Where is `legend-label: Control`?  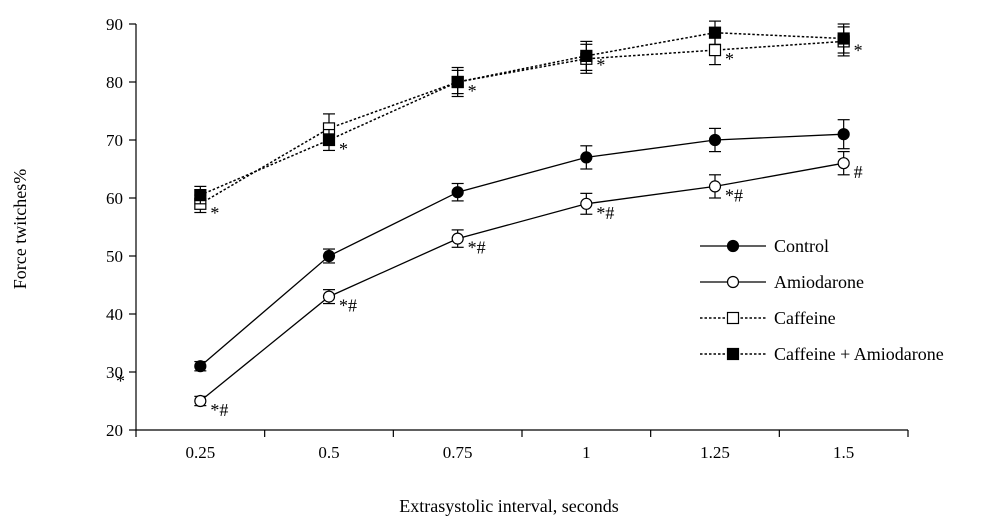
legend-label: Control is located at coordinates (801, 246).